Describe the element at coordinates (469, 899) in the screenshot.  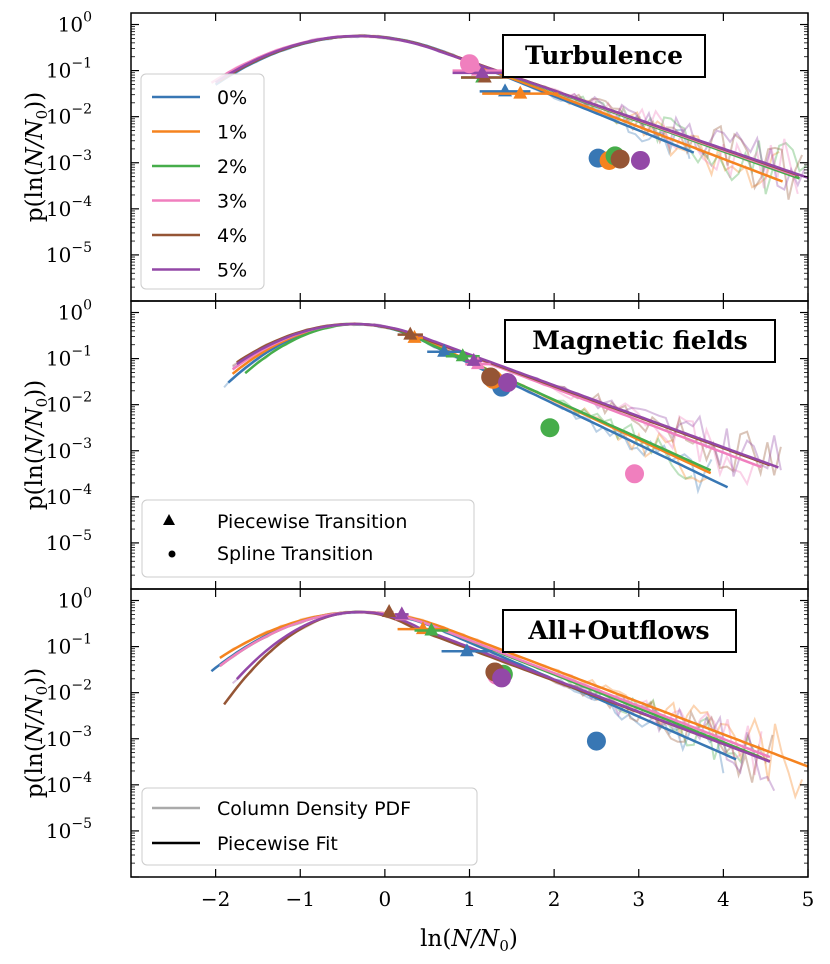
I see `x-tick-label: 1` at that location.